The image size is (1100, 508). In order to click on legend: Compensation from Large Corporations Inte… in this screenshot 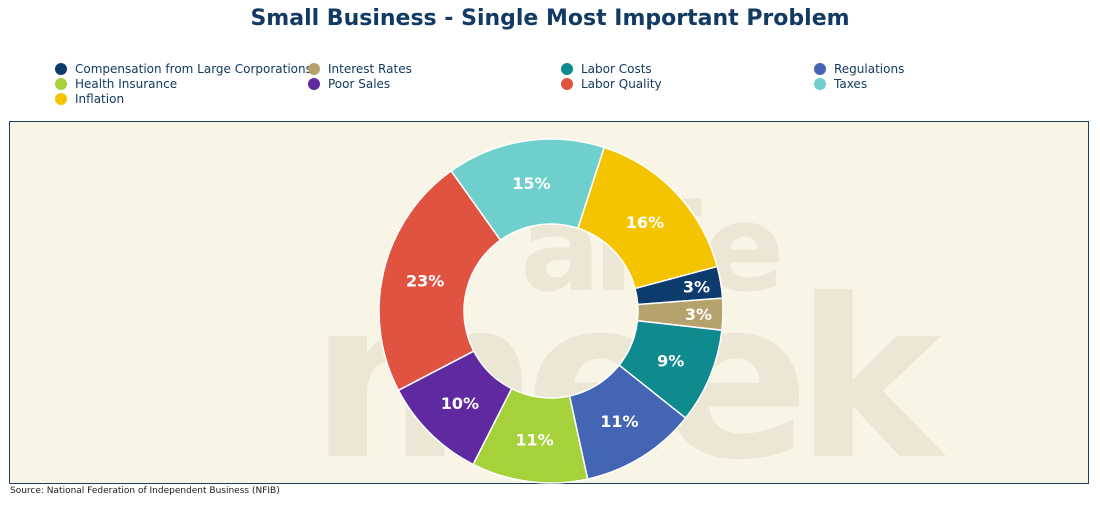, I will do `click(575, 83)`.